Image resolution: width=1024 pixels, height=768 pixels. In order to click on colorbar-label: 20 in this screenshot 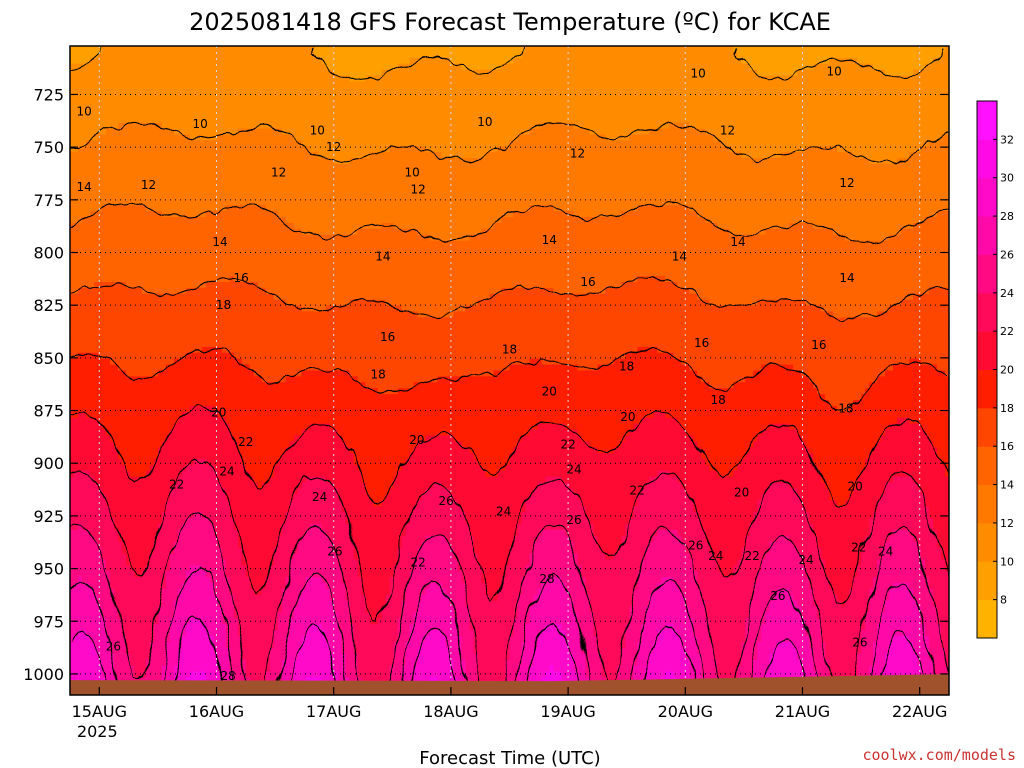, I will do `click(1007, 370)`.